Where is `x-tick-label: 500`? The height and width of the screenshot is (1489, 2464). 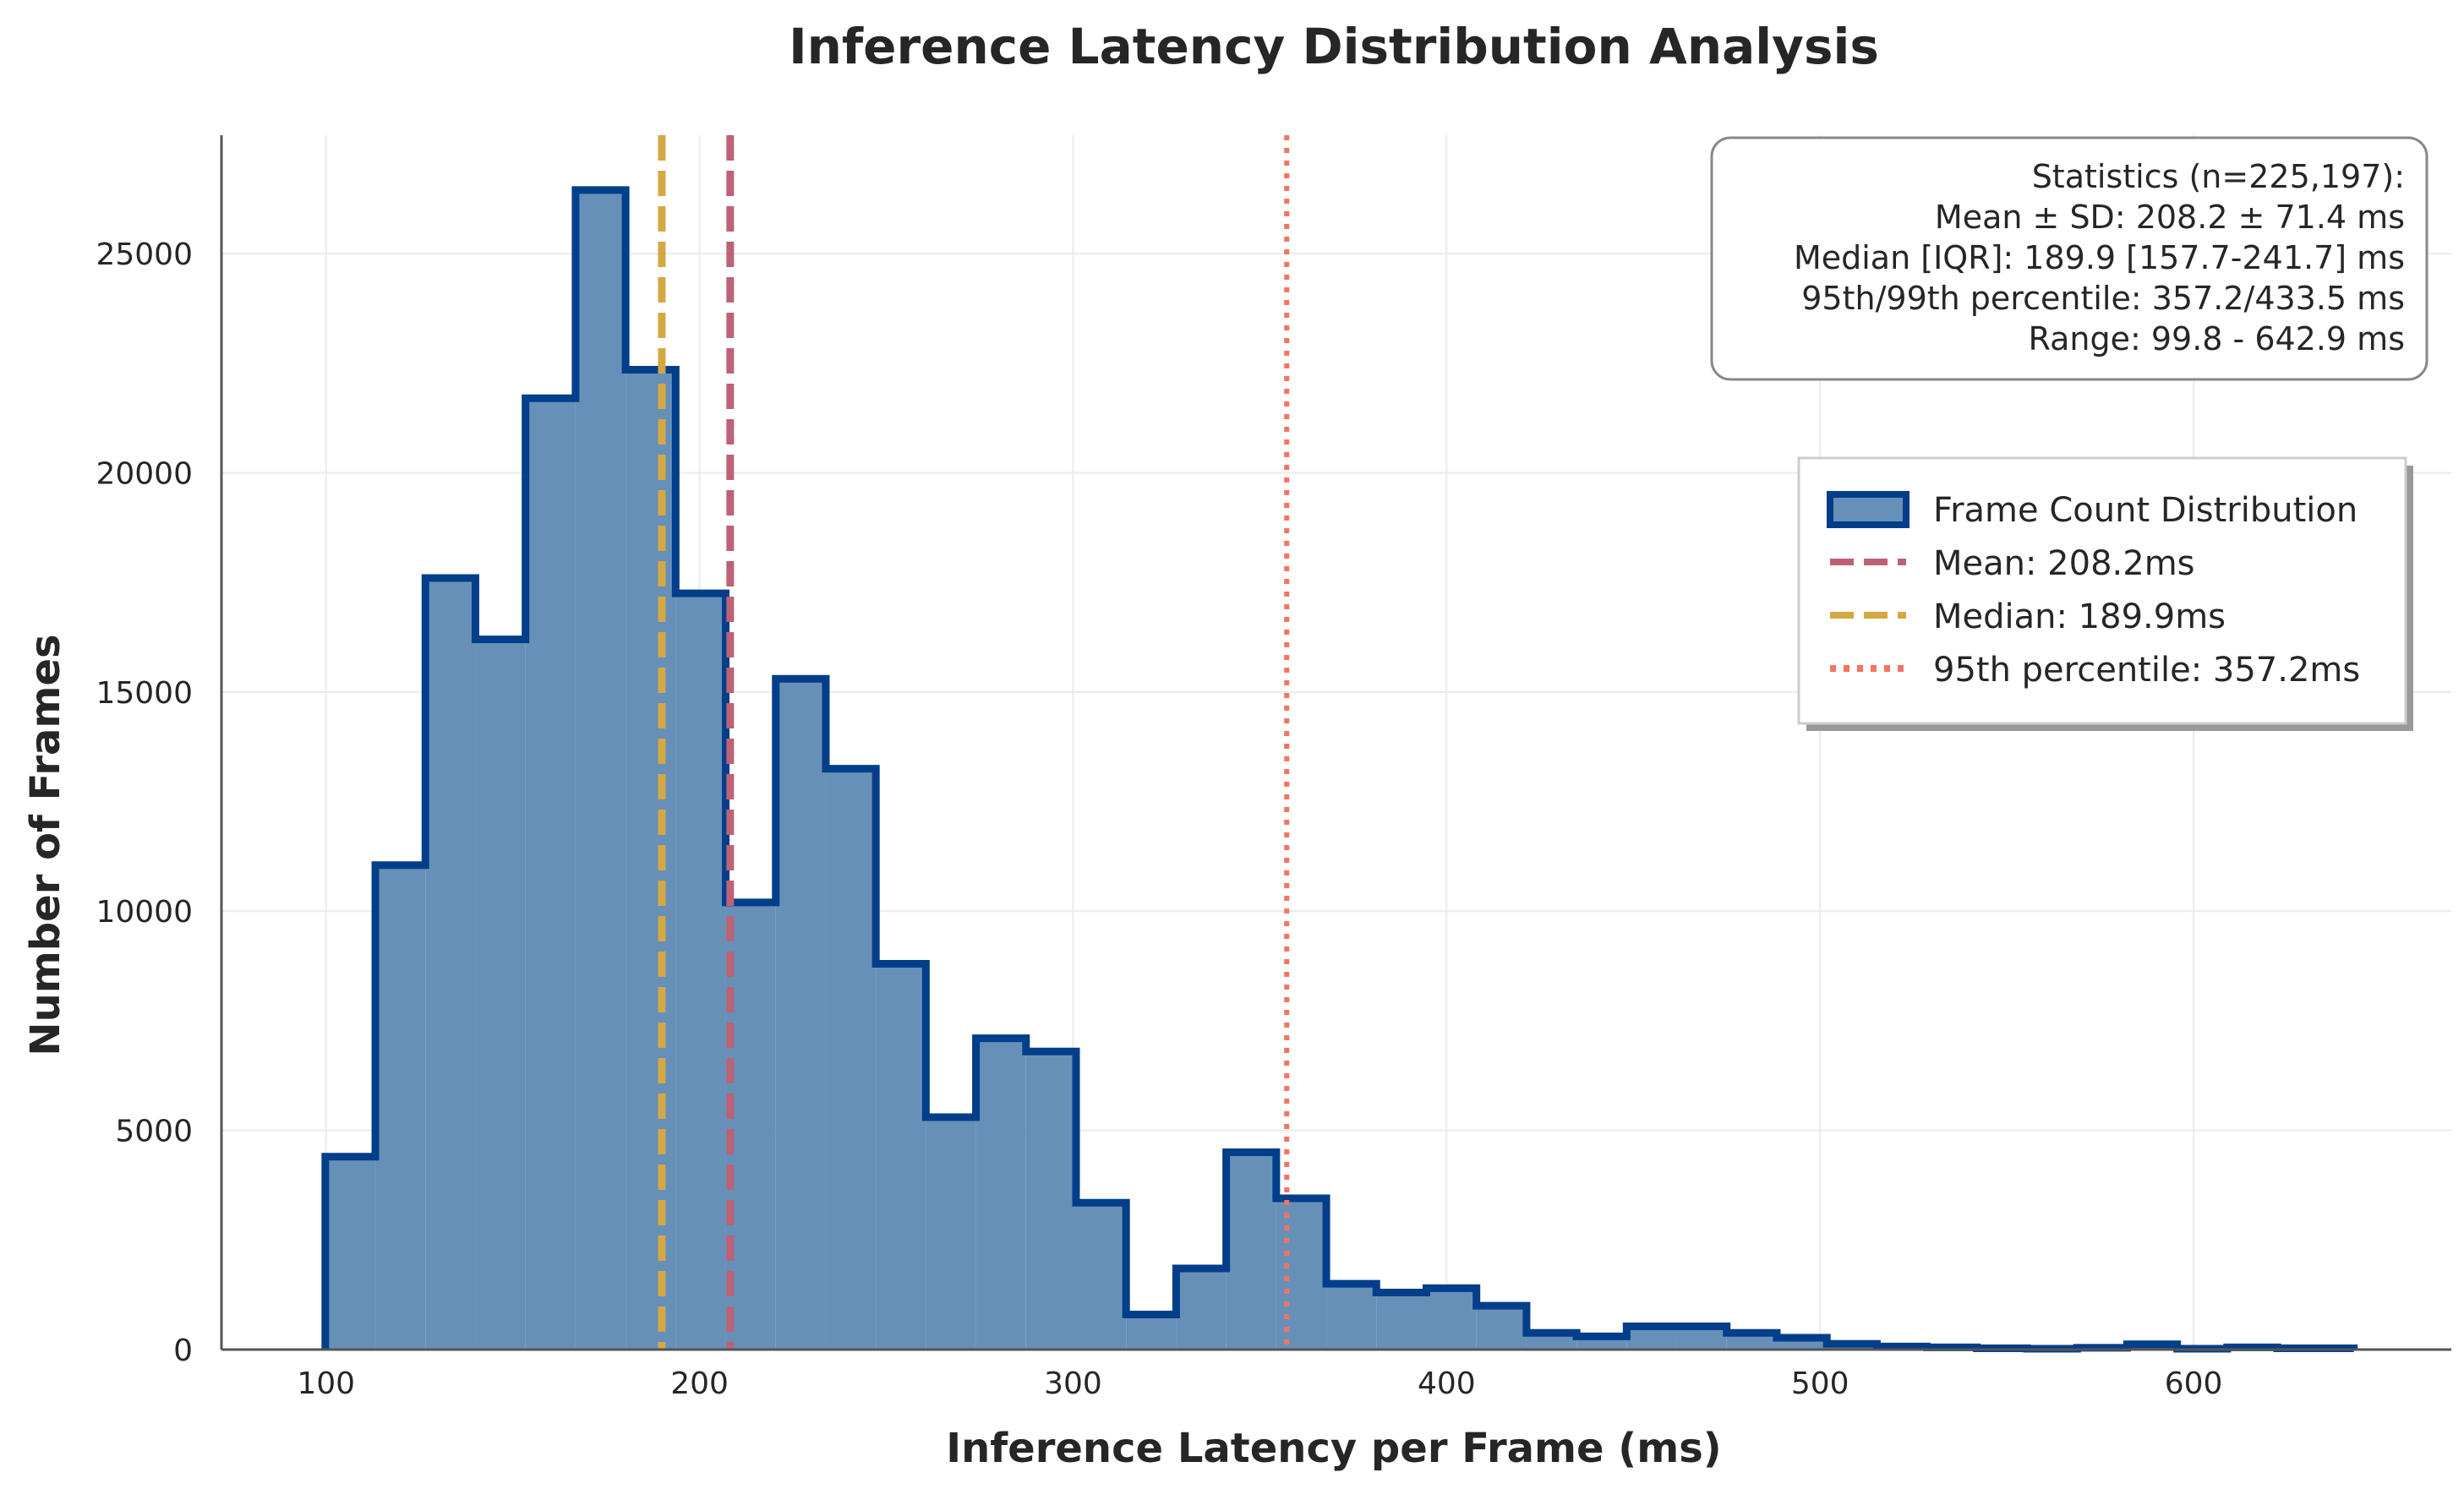
x-tick-label: 500 is located at coordinates (1820, 1383).